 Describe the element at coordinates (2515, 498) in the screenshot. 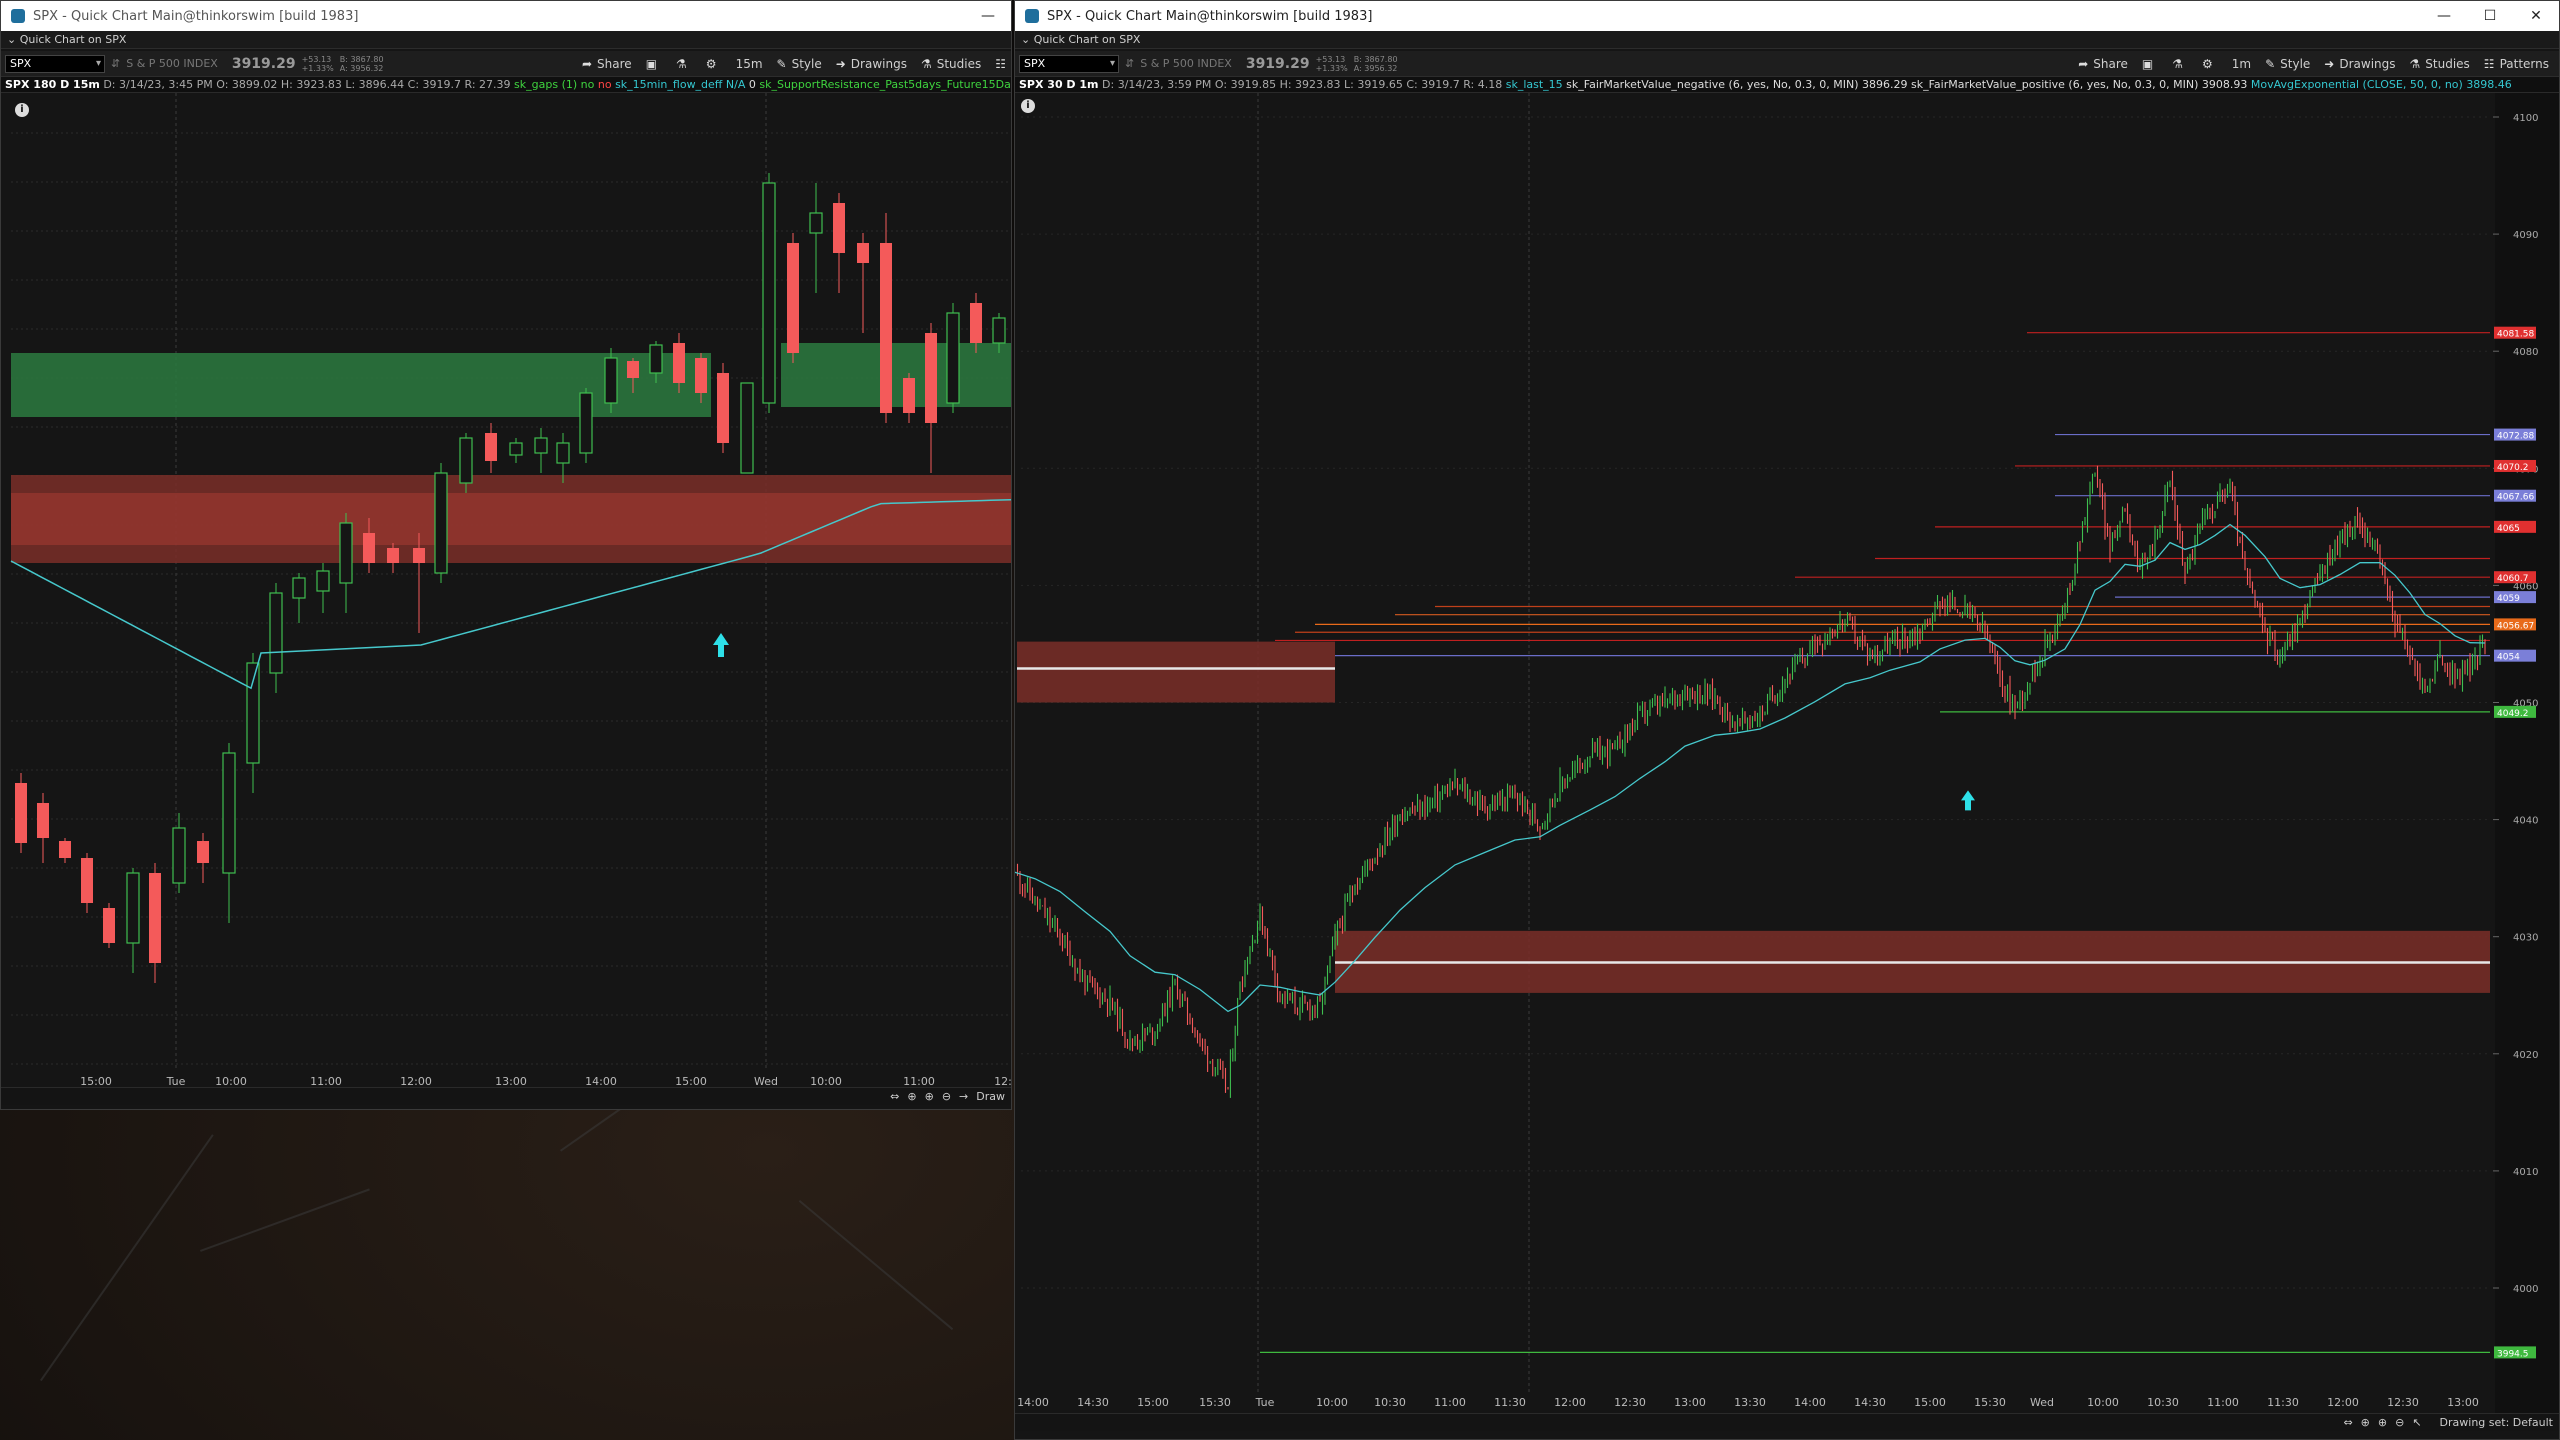

I see `price-tag-label: 4067.66` at that location.